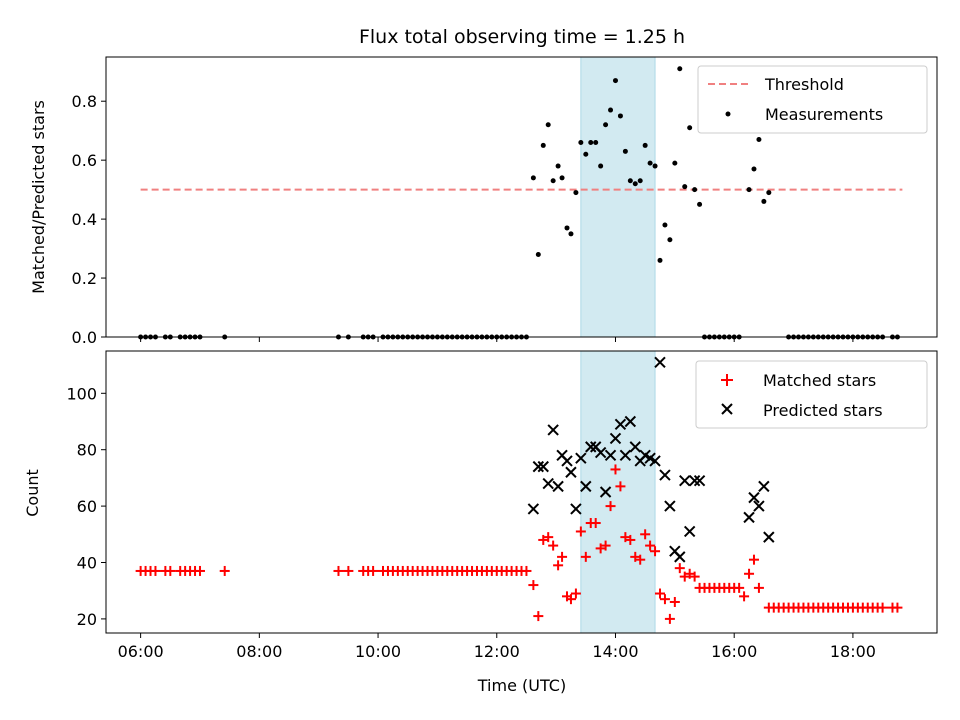 The image size is (960, 720). What do you see at coordinates (727, 380) in the screenshot?
I see `legend-matched-swatch` at bounding box center [727, 380].